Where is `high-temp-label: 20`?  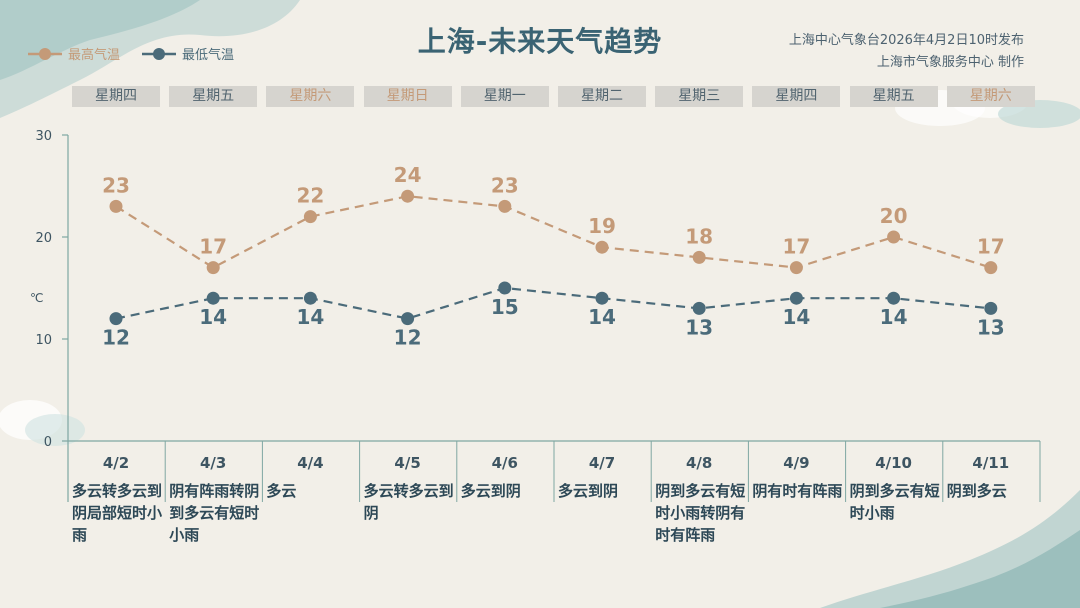
high-temp-label: 20 is located at coordinates (894, 216).